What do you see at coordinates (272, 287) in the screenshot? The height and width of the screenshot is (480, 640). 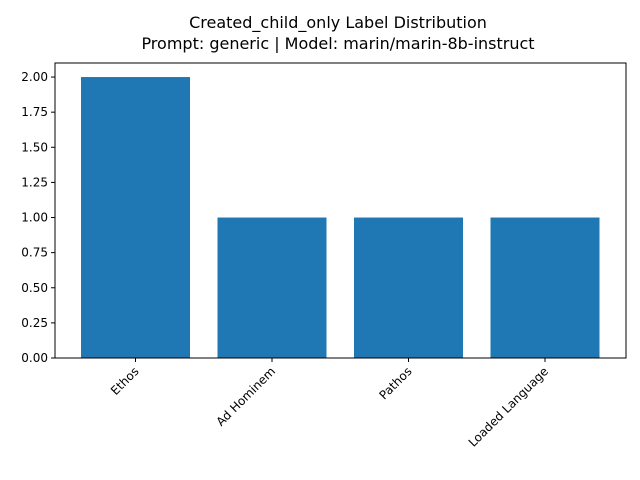 I see `bar-ad-hominem` at bounding box center [272, 287].